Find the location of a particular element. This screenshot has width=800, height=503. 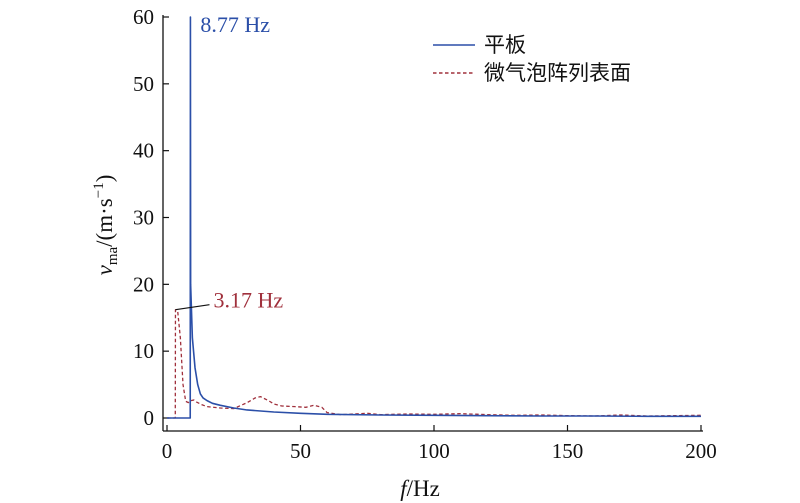

peak-annotation-label: 8.77 Hz is located at coordinates (235, 24).